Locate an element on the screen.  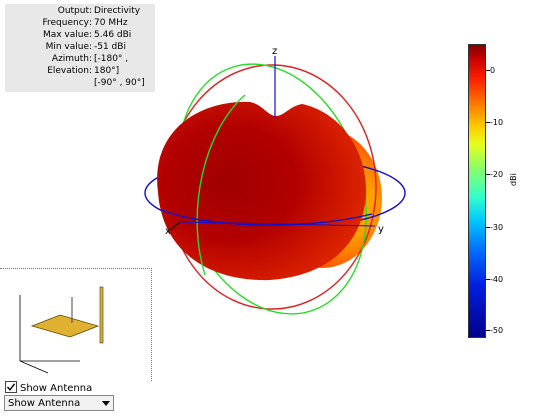
info-value-max: 5.46 dBi is located at coordinates (113, 35).